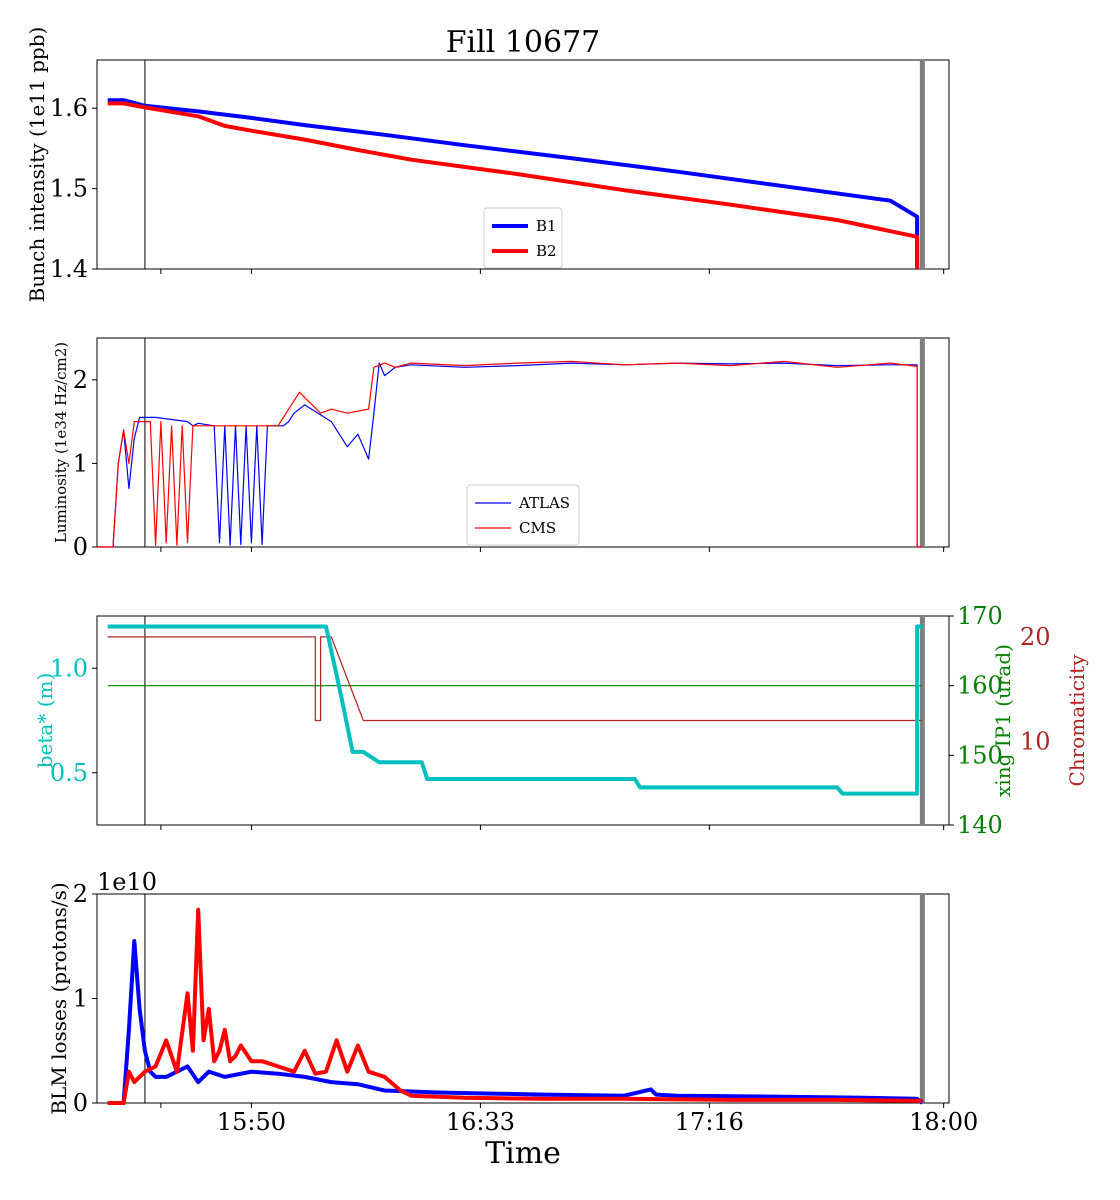 The width and height of the screenshot is (1120, 1200). What do you see at coordinates (69, 189) in the screenshot?
I see `panel-1-ytick-label: 1.5` at bounding box center [69, 189].